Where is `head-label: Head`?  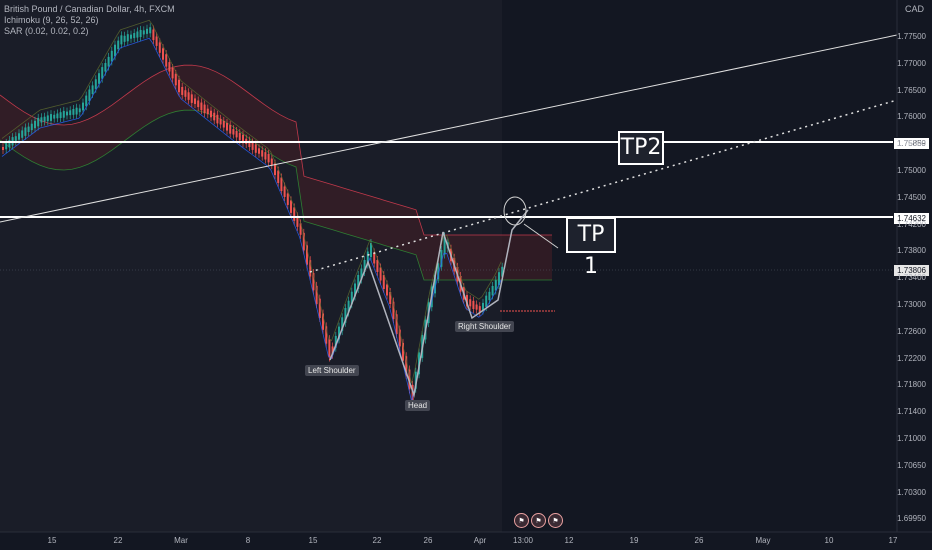
head-label: Head is located at coordinates (418, 405).